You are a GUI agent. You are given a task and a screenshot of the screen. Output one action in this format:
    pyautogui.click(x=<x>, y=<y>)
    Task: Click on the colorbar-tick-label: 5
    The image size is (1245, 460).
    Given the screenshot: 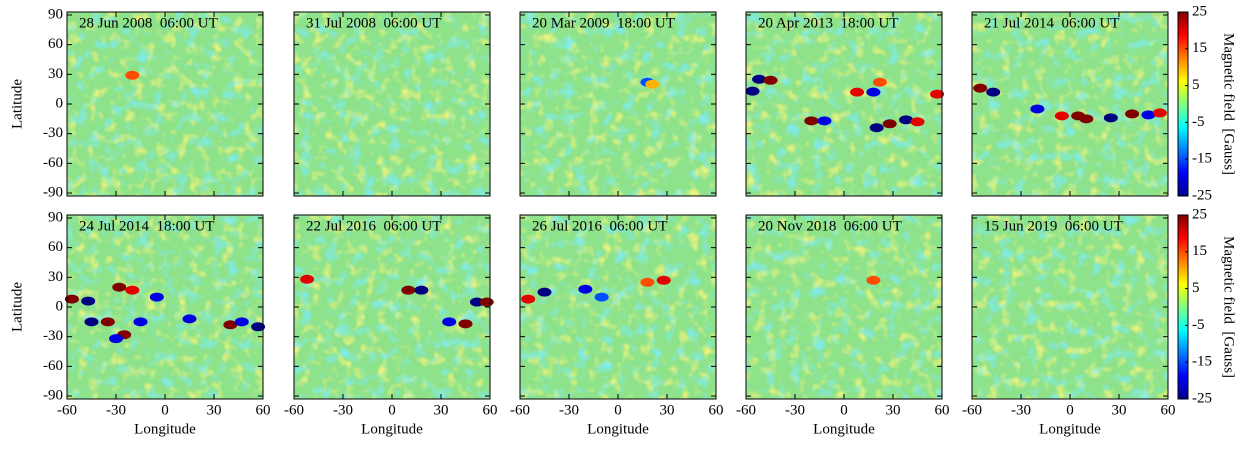 What is the action you would take?
    pyautogui.click(x=1196, y=288)
    